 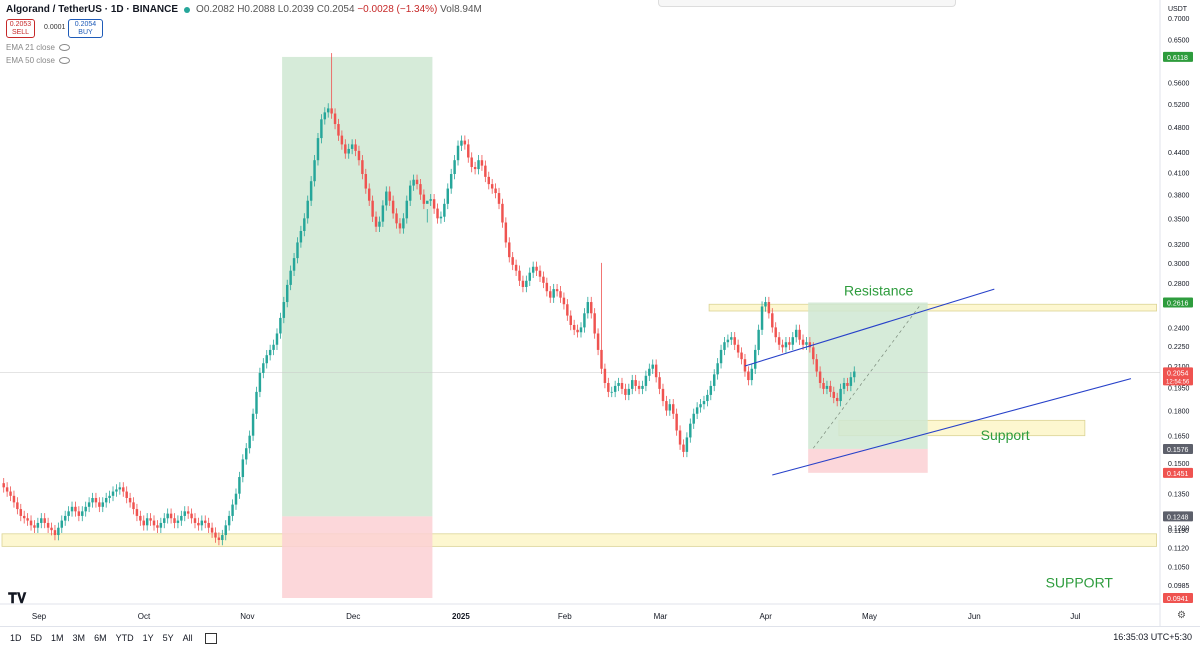 I want to click on range-button-5y: 5Y, so click(x=168, y=638).